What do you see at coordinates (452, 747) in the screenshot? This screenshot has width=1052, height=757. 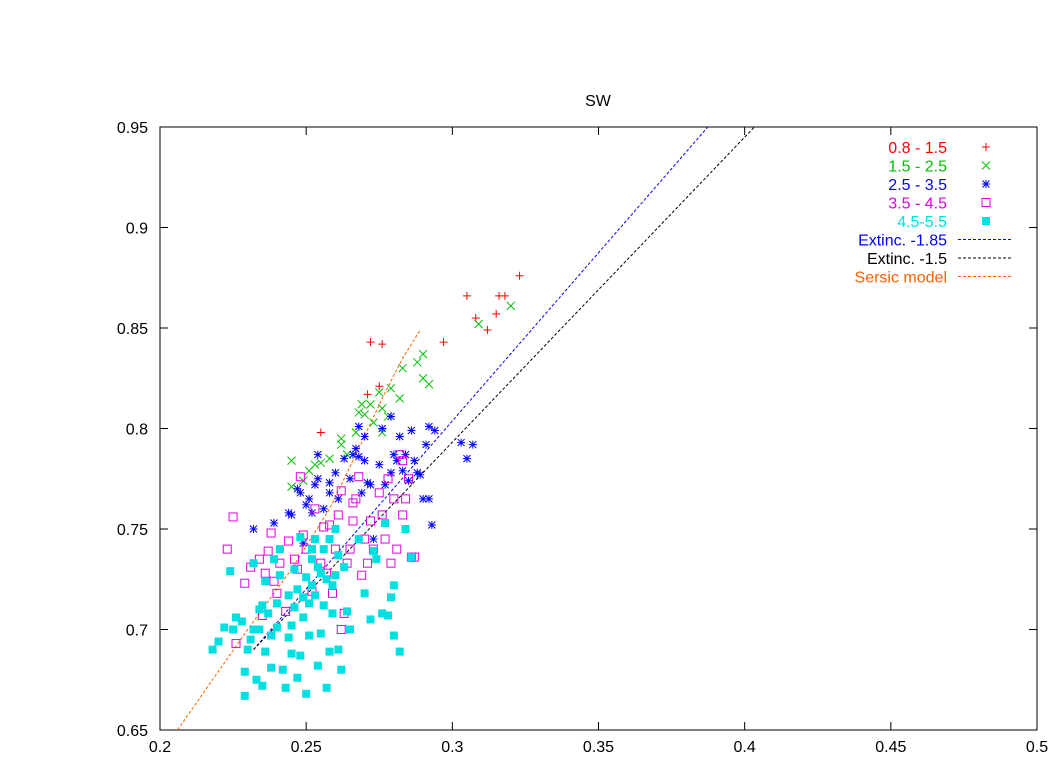 I see `x-tick-label: 0.3` at bounding box center [452, 747].